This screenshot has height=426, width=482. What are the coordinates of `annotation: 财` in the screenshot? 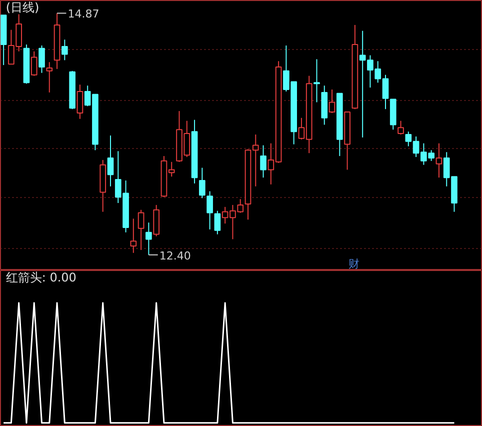 It's located at (354, 264).